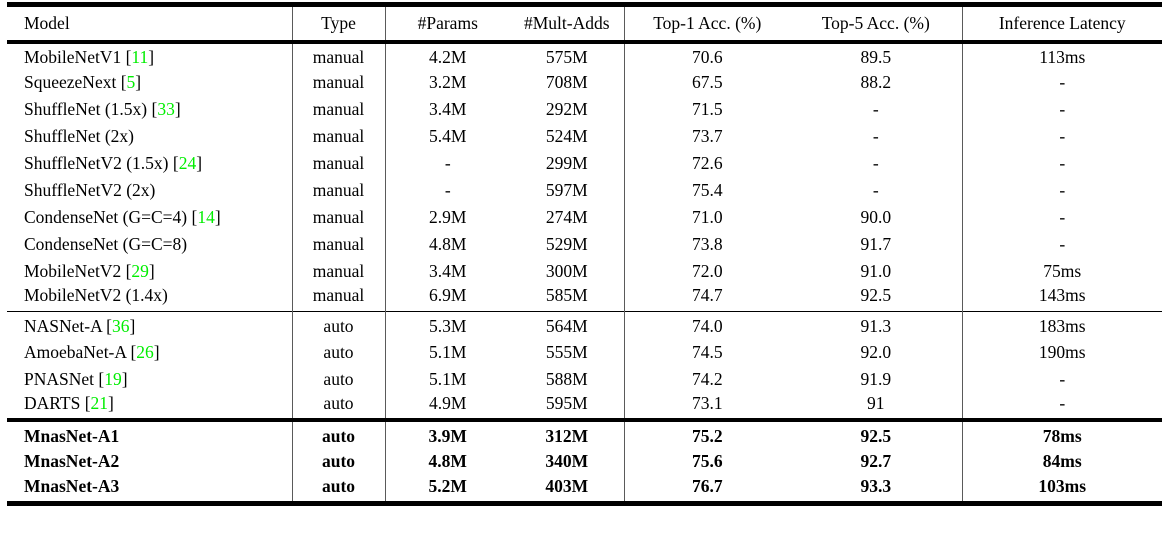  I want to click on model-name: ShuffleNet (1.5x), so click(86, 108).